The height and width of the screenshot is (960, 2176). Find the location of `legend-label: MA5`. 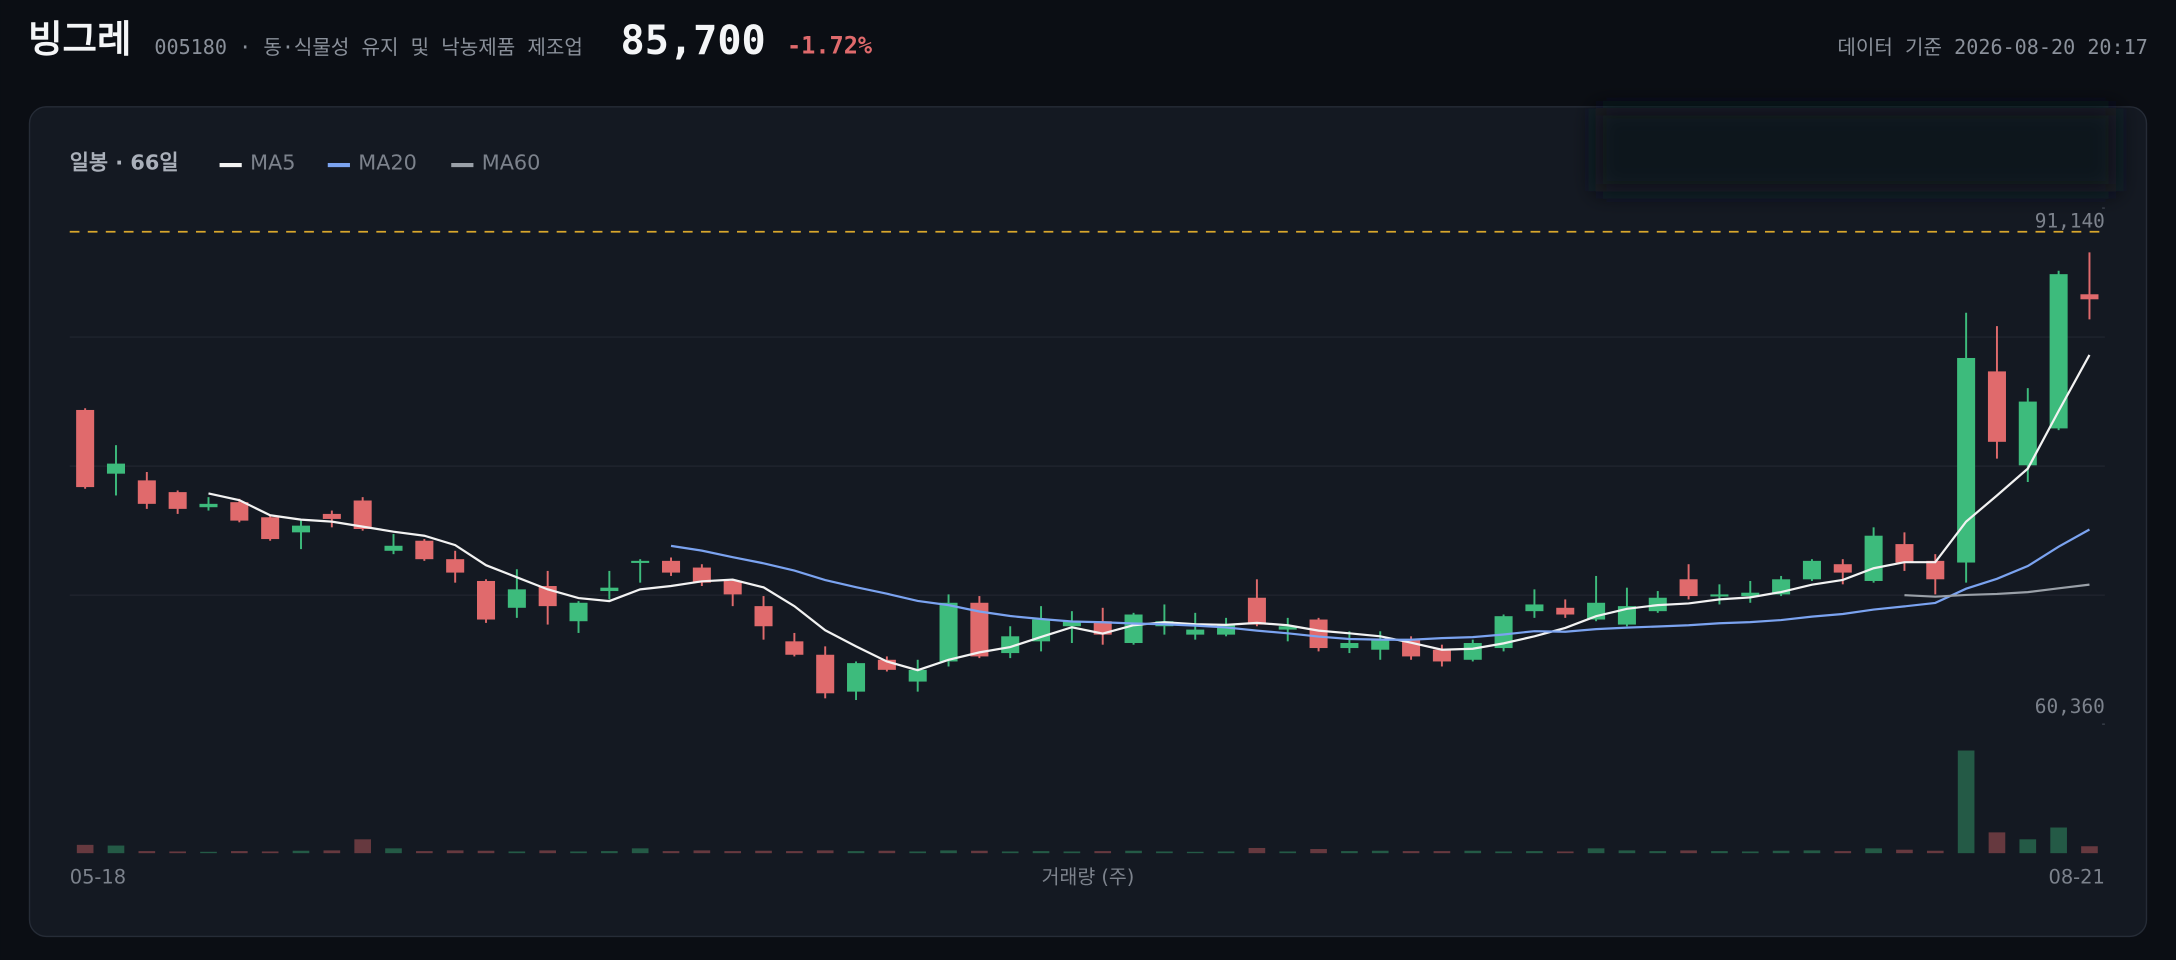

legend-label: MA5 is located at coordinates (272, 163).